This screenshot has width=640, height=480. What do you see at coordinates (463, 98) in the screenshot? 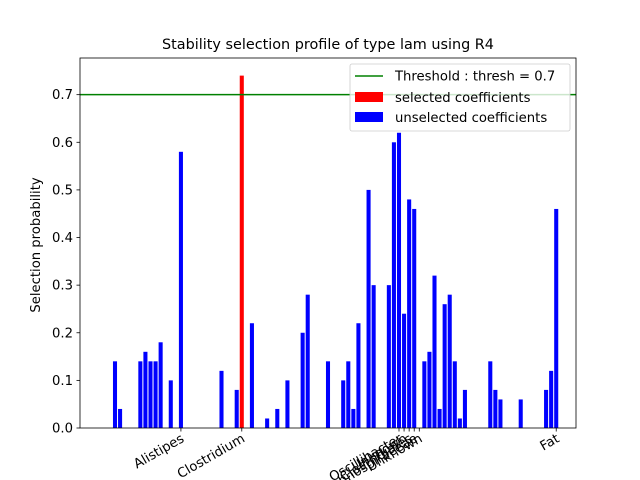
I see `legend-selected-label: selected coefficients` at bounding box center [463, 98].